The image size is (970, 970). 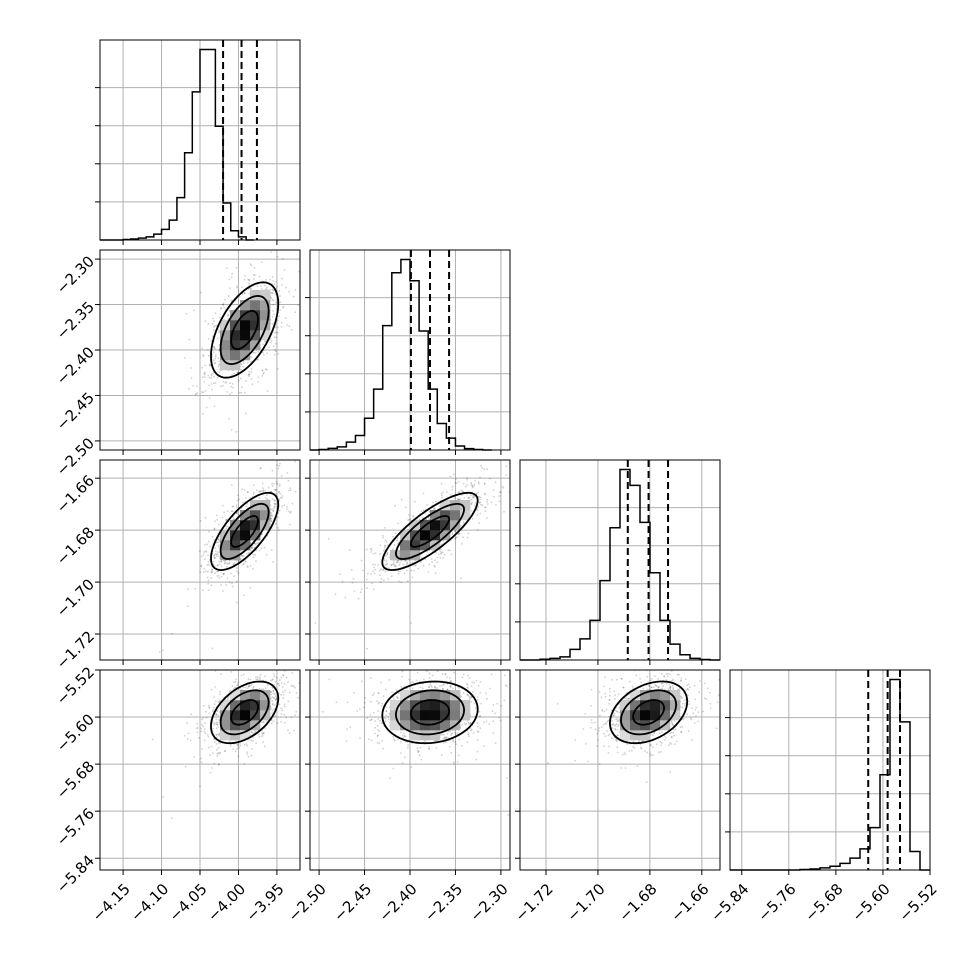 What do you see at coordinates (75, 545) in the screenshot?
I see `y-tick-label: −1.68` at bounding box center [75, 545].